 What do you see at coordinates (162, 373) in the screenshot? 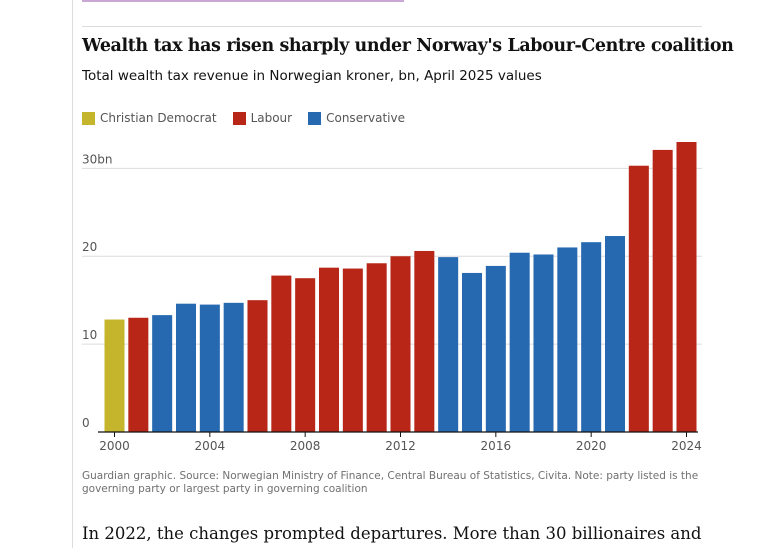
I see `bar-2002` at bounding box center [162, 373].